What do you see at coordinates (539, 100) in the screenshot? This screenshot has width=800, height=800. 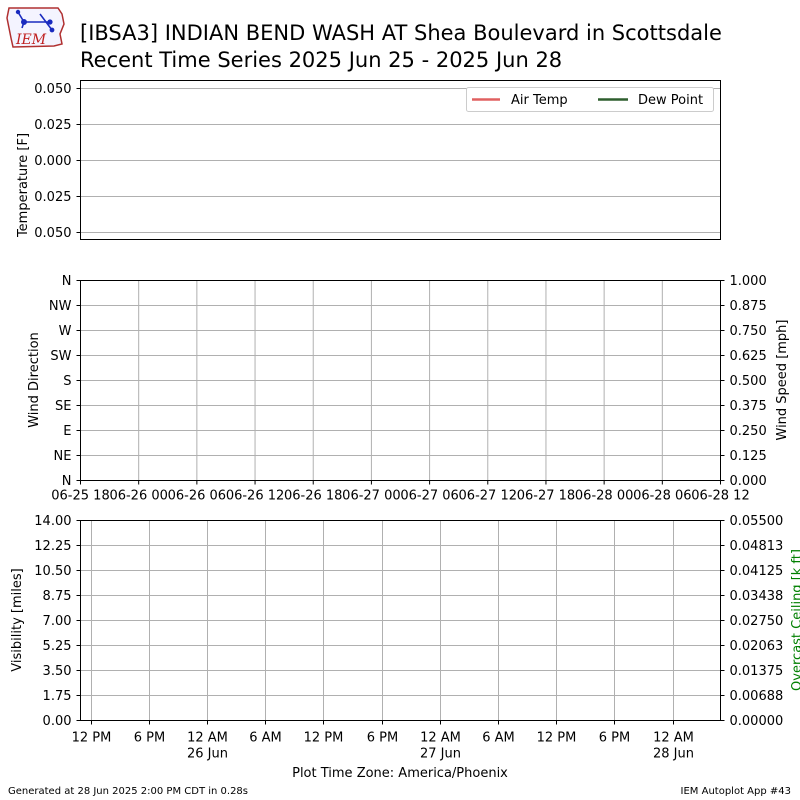 I see `legend-air-temp-label: Air Temp` at bounding box center [539, 100].